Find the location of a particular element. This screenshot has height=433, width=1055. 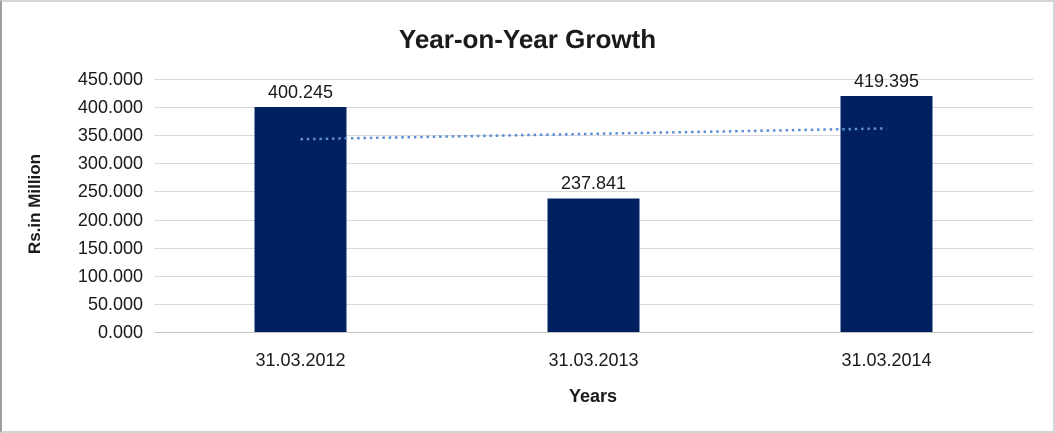

bar-31-03-2012 is located at coordinates (300, 219).